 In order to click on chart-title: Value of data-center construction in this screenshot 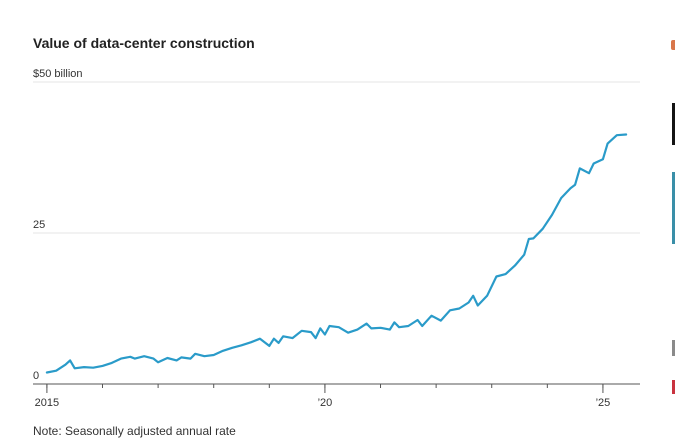, I will do `click(144, 43)`.